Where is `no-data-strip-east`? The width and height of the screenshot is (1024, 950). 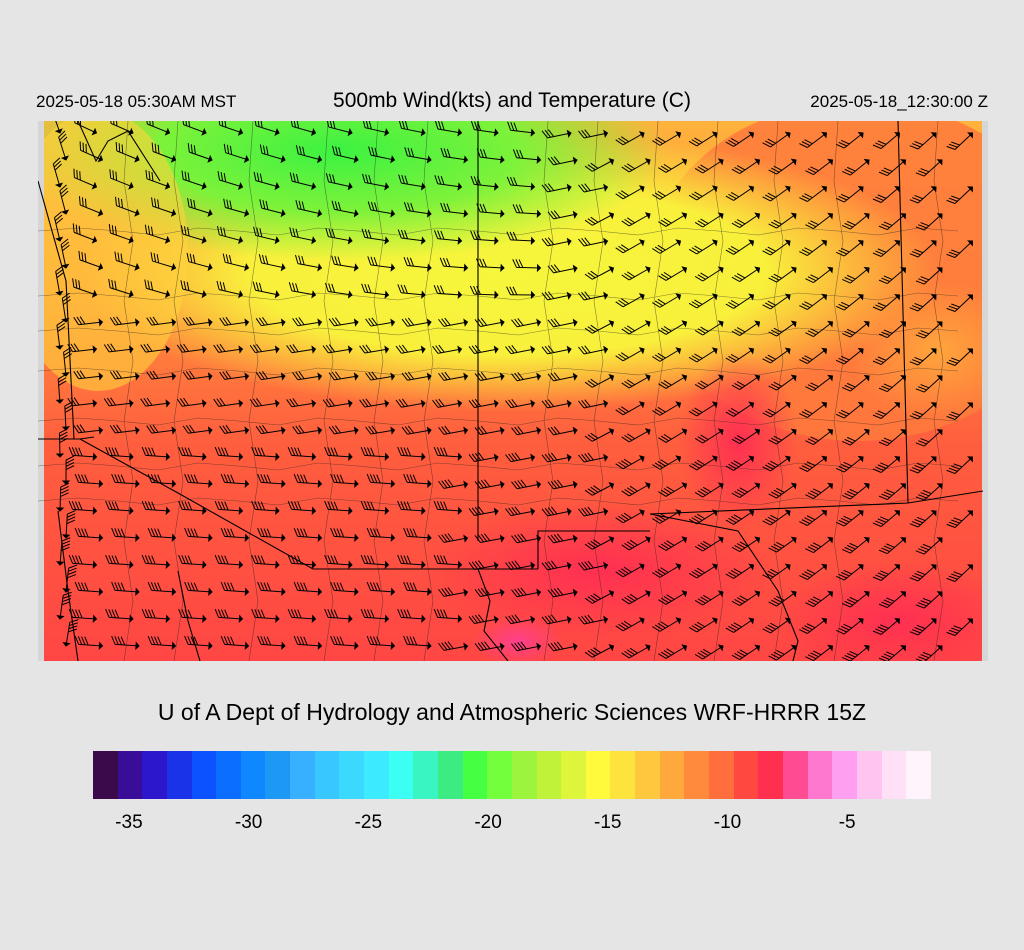
no-data-strip-east is located at coordinates (985, 391).